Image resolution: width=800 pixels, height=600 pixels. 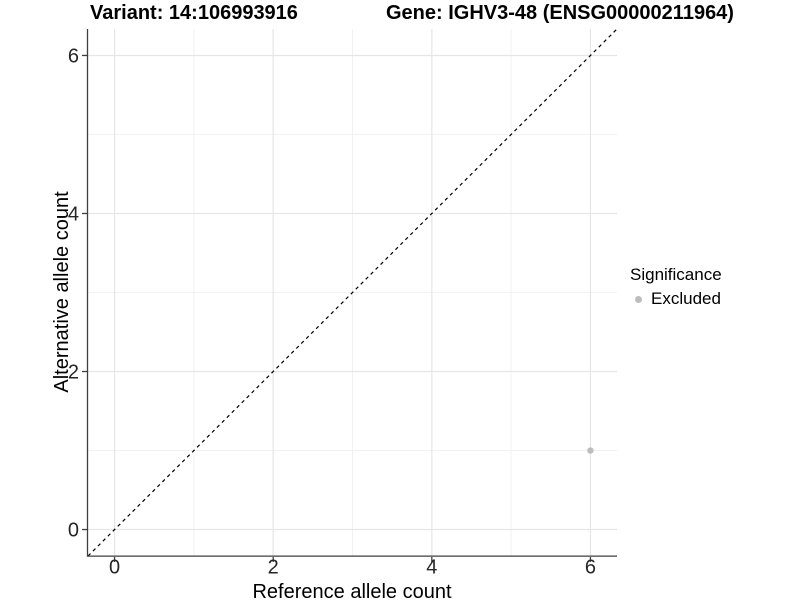 I want to click on legend-item-excluded: Excluded, so click(x=676, y=299).